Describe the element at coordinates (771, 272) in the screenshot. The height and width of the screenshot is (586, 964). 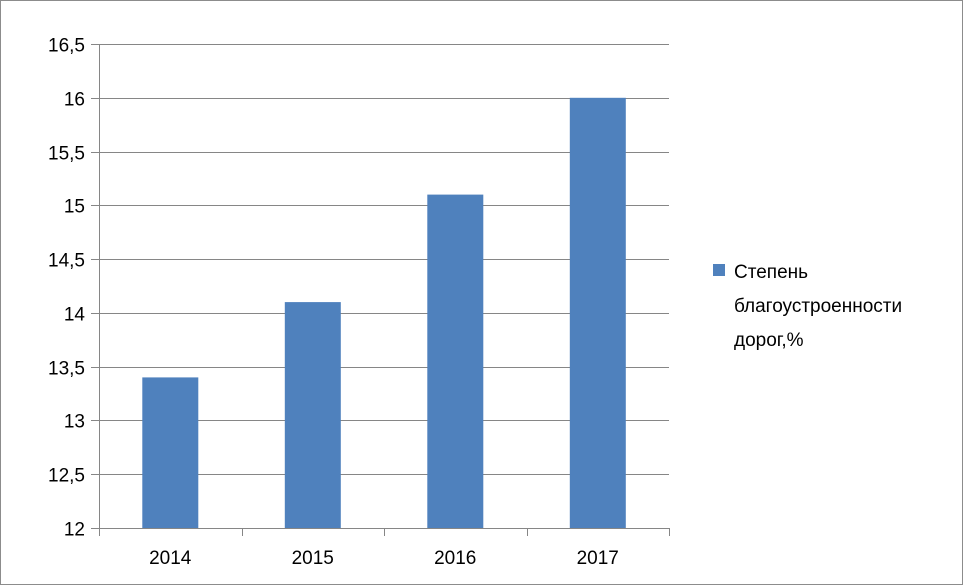
I see `legend-label: Степень` at that location.